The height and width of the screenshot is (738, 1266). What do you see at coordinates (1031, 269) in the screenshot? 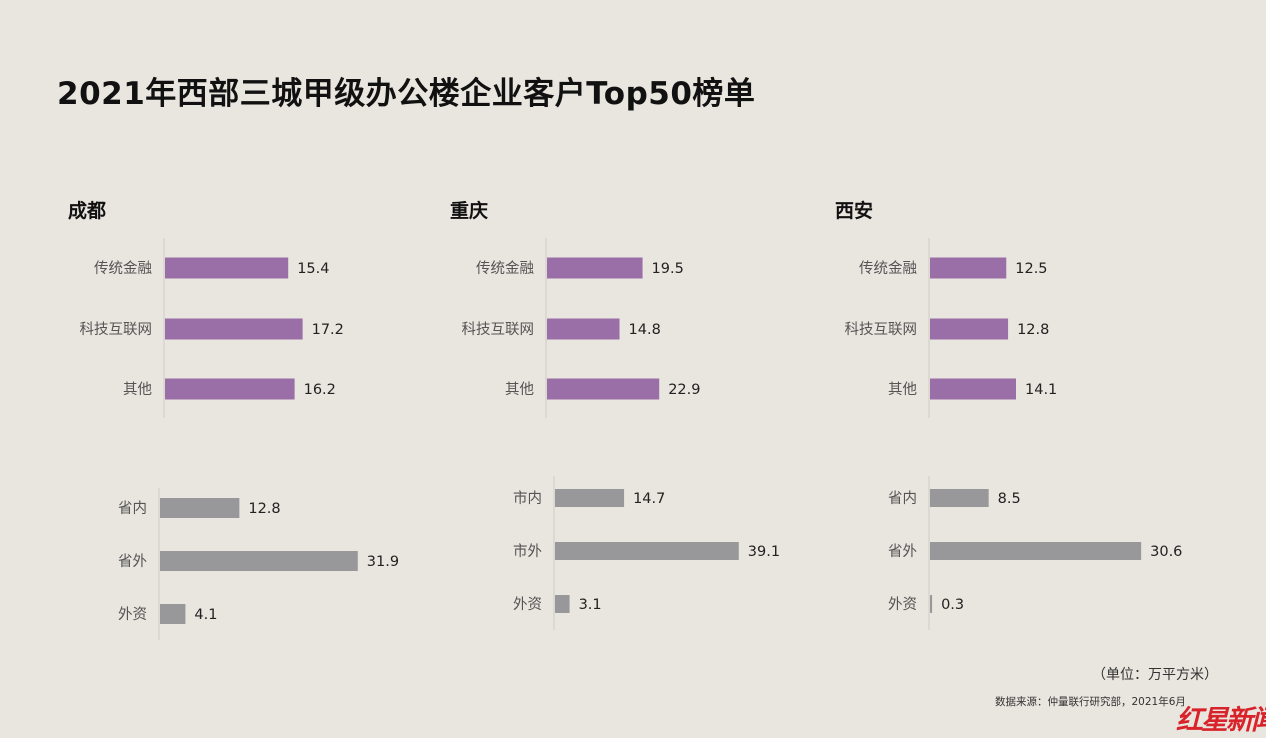
I see `value-label: 12.5` at bounding box center [1031, 269].